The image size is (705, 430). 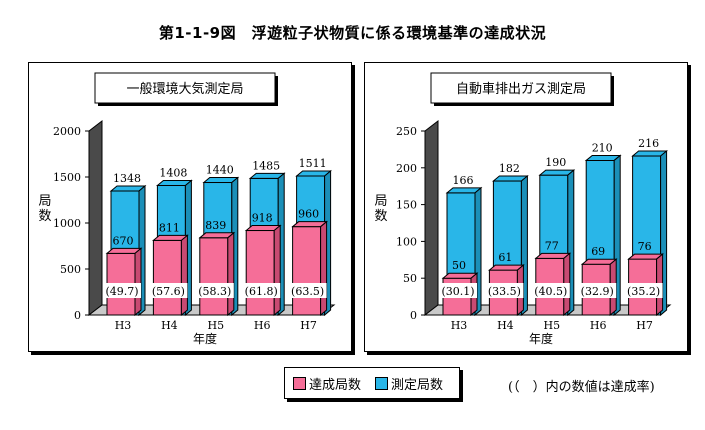 I want to click on bar-measured-value: 1511, so click(x=313, y=163).